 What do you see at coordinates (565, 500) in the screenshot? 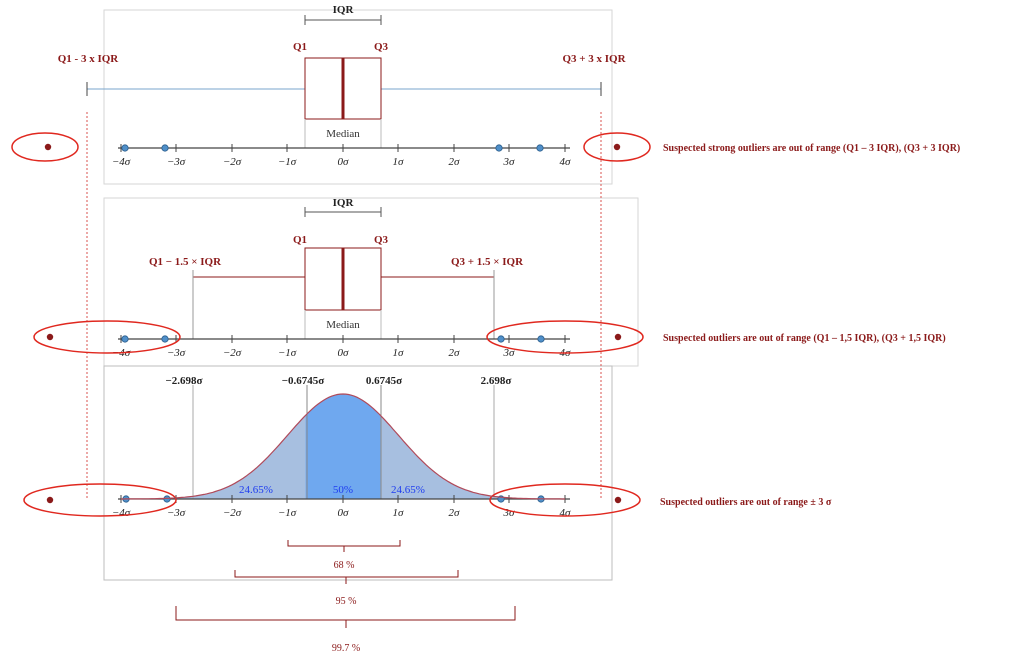
I see `panel3-right-outlier-ellipse` at bounding box center [565, 500].